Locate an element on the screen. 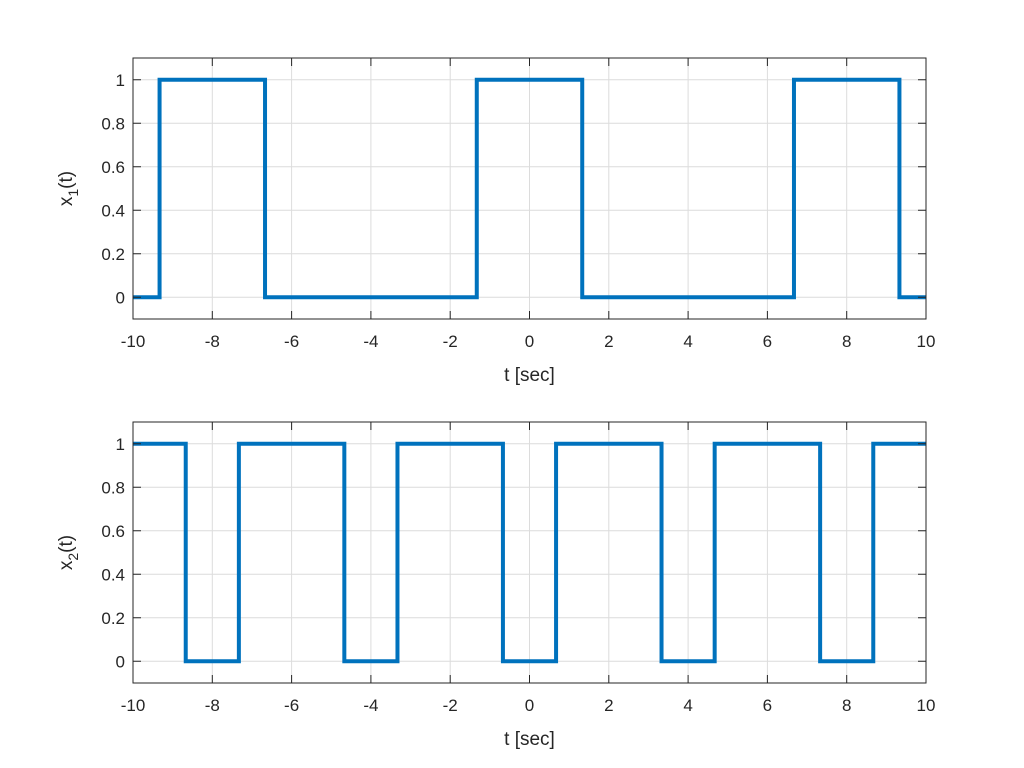  x1-xtick-label: 4 is located at coordinates (687, 341).